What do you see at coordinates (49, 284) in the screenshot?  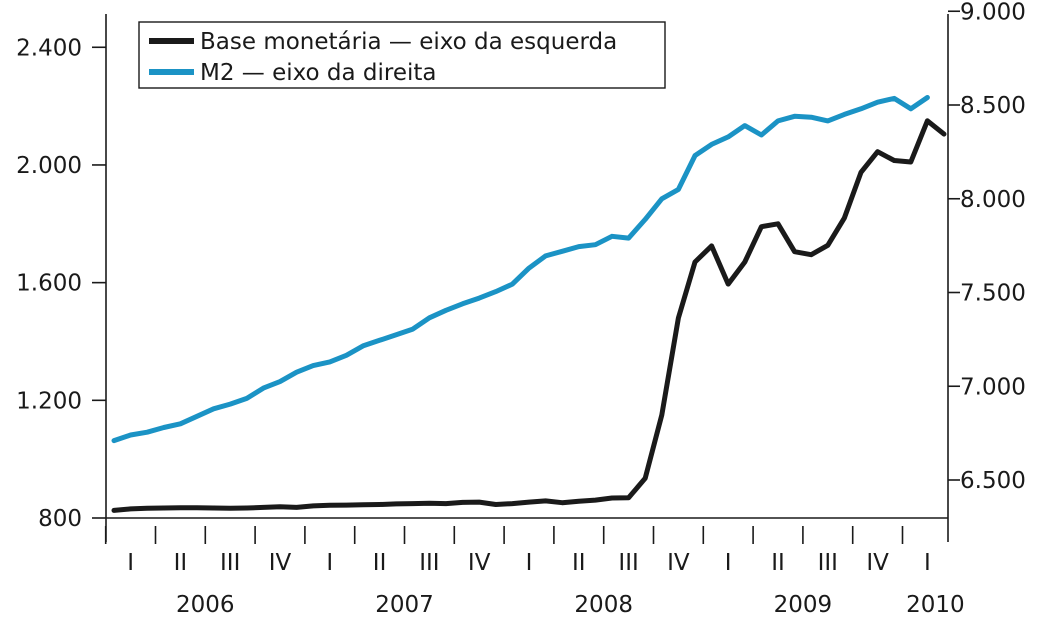 I see `left-tick-label: 1.600` at bounding box center [49, 284].